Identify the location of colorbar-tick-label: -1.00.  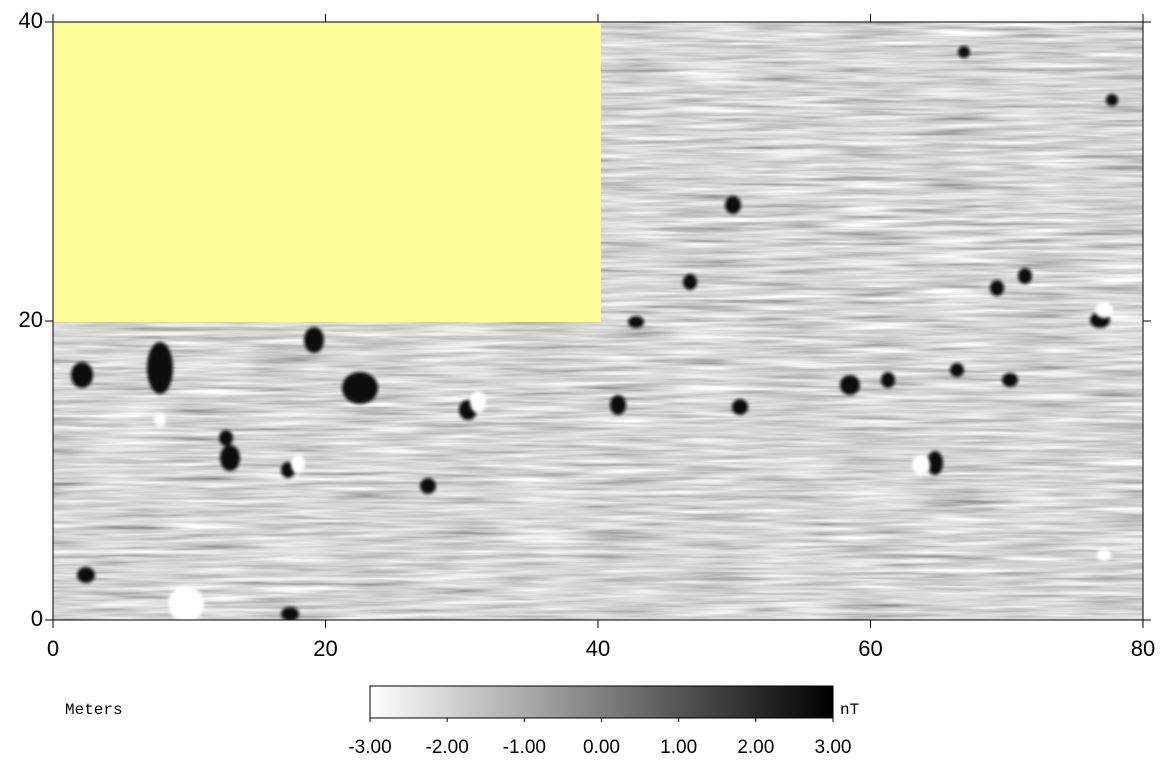
(524, 747).